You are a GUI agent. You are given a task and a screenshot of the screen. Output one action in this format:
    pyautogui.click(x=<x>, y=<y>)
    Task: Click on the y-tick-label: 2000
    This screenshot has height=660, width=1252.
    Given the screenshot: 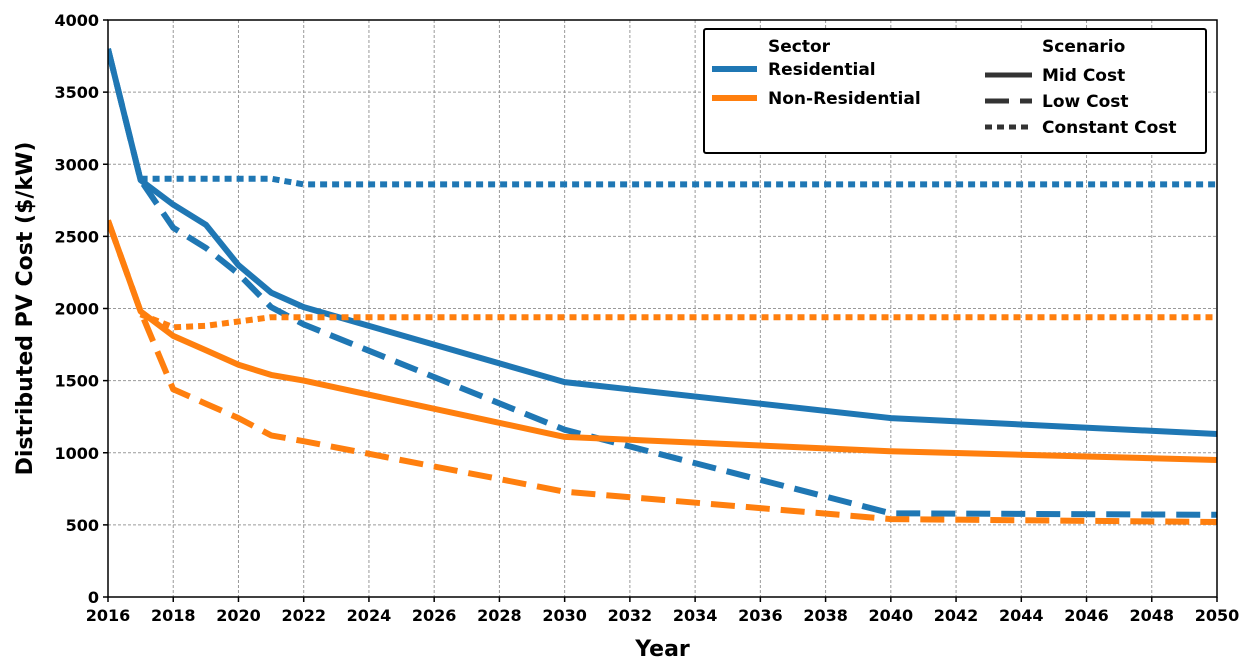 What is the action you would take?
    pyautogui.click(x=76, y=309)
    